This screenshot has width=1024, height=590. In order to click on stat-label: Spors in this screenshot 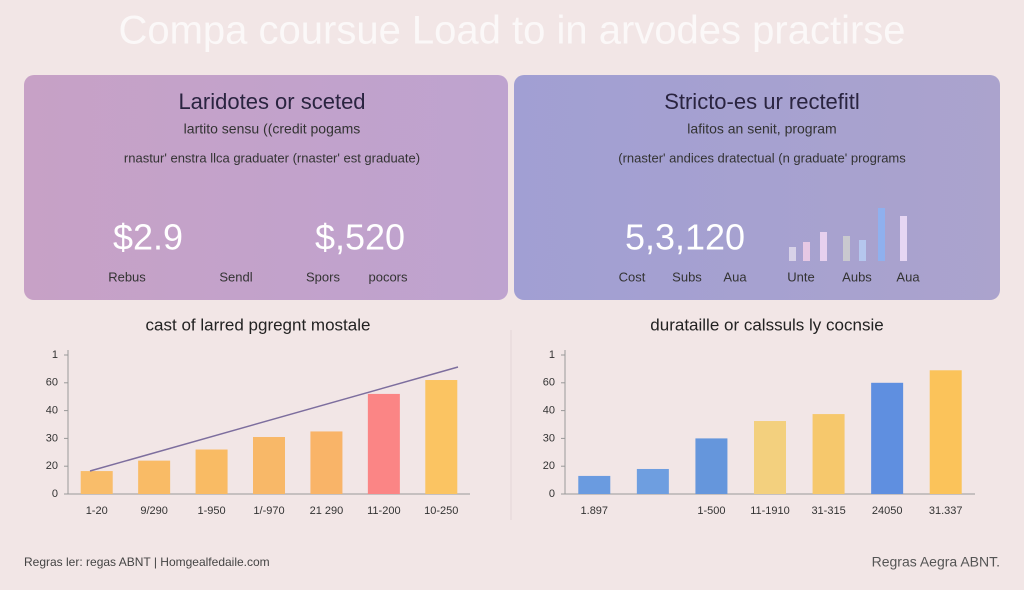, I will do `click(323, 276)`.